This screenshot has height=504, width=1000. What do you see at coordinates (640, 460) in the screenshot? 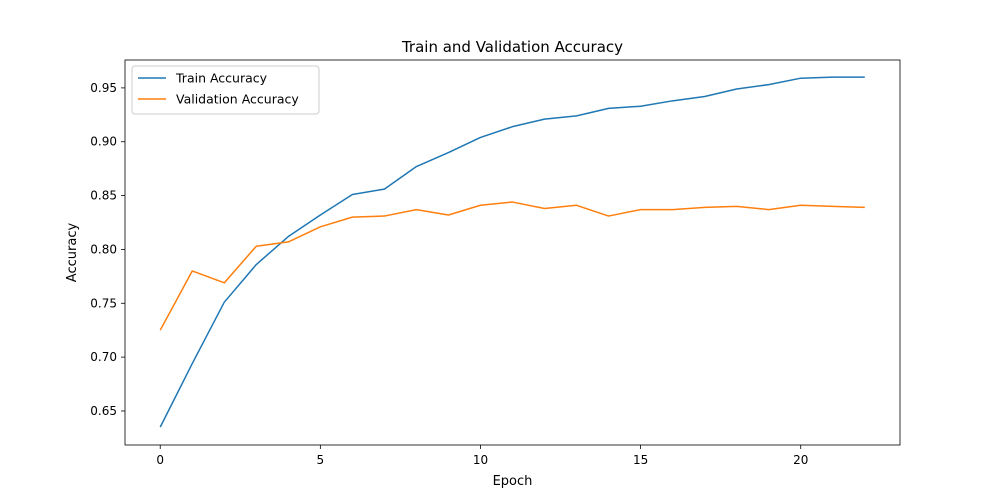
I see `x-tick-label: 15` at bounding box center [640, 460].